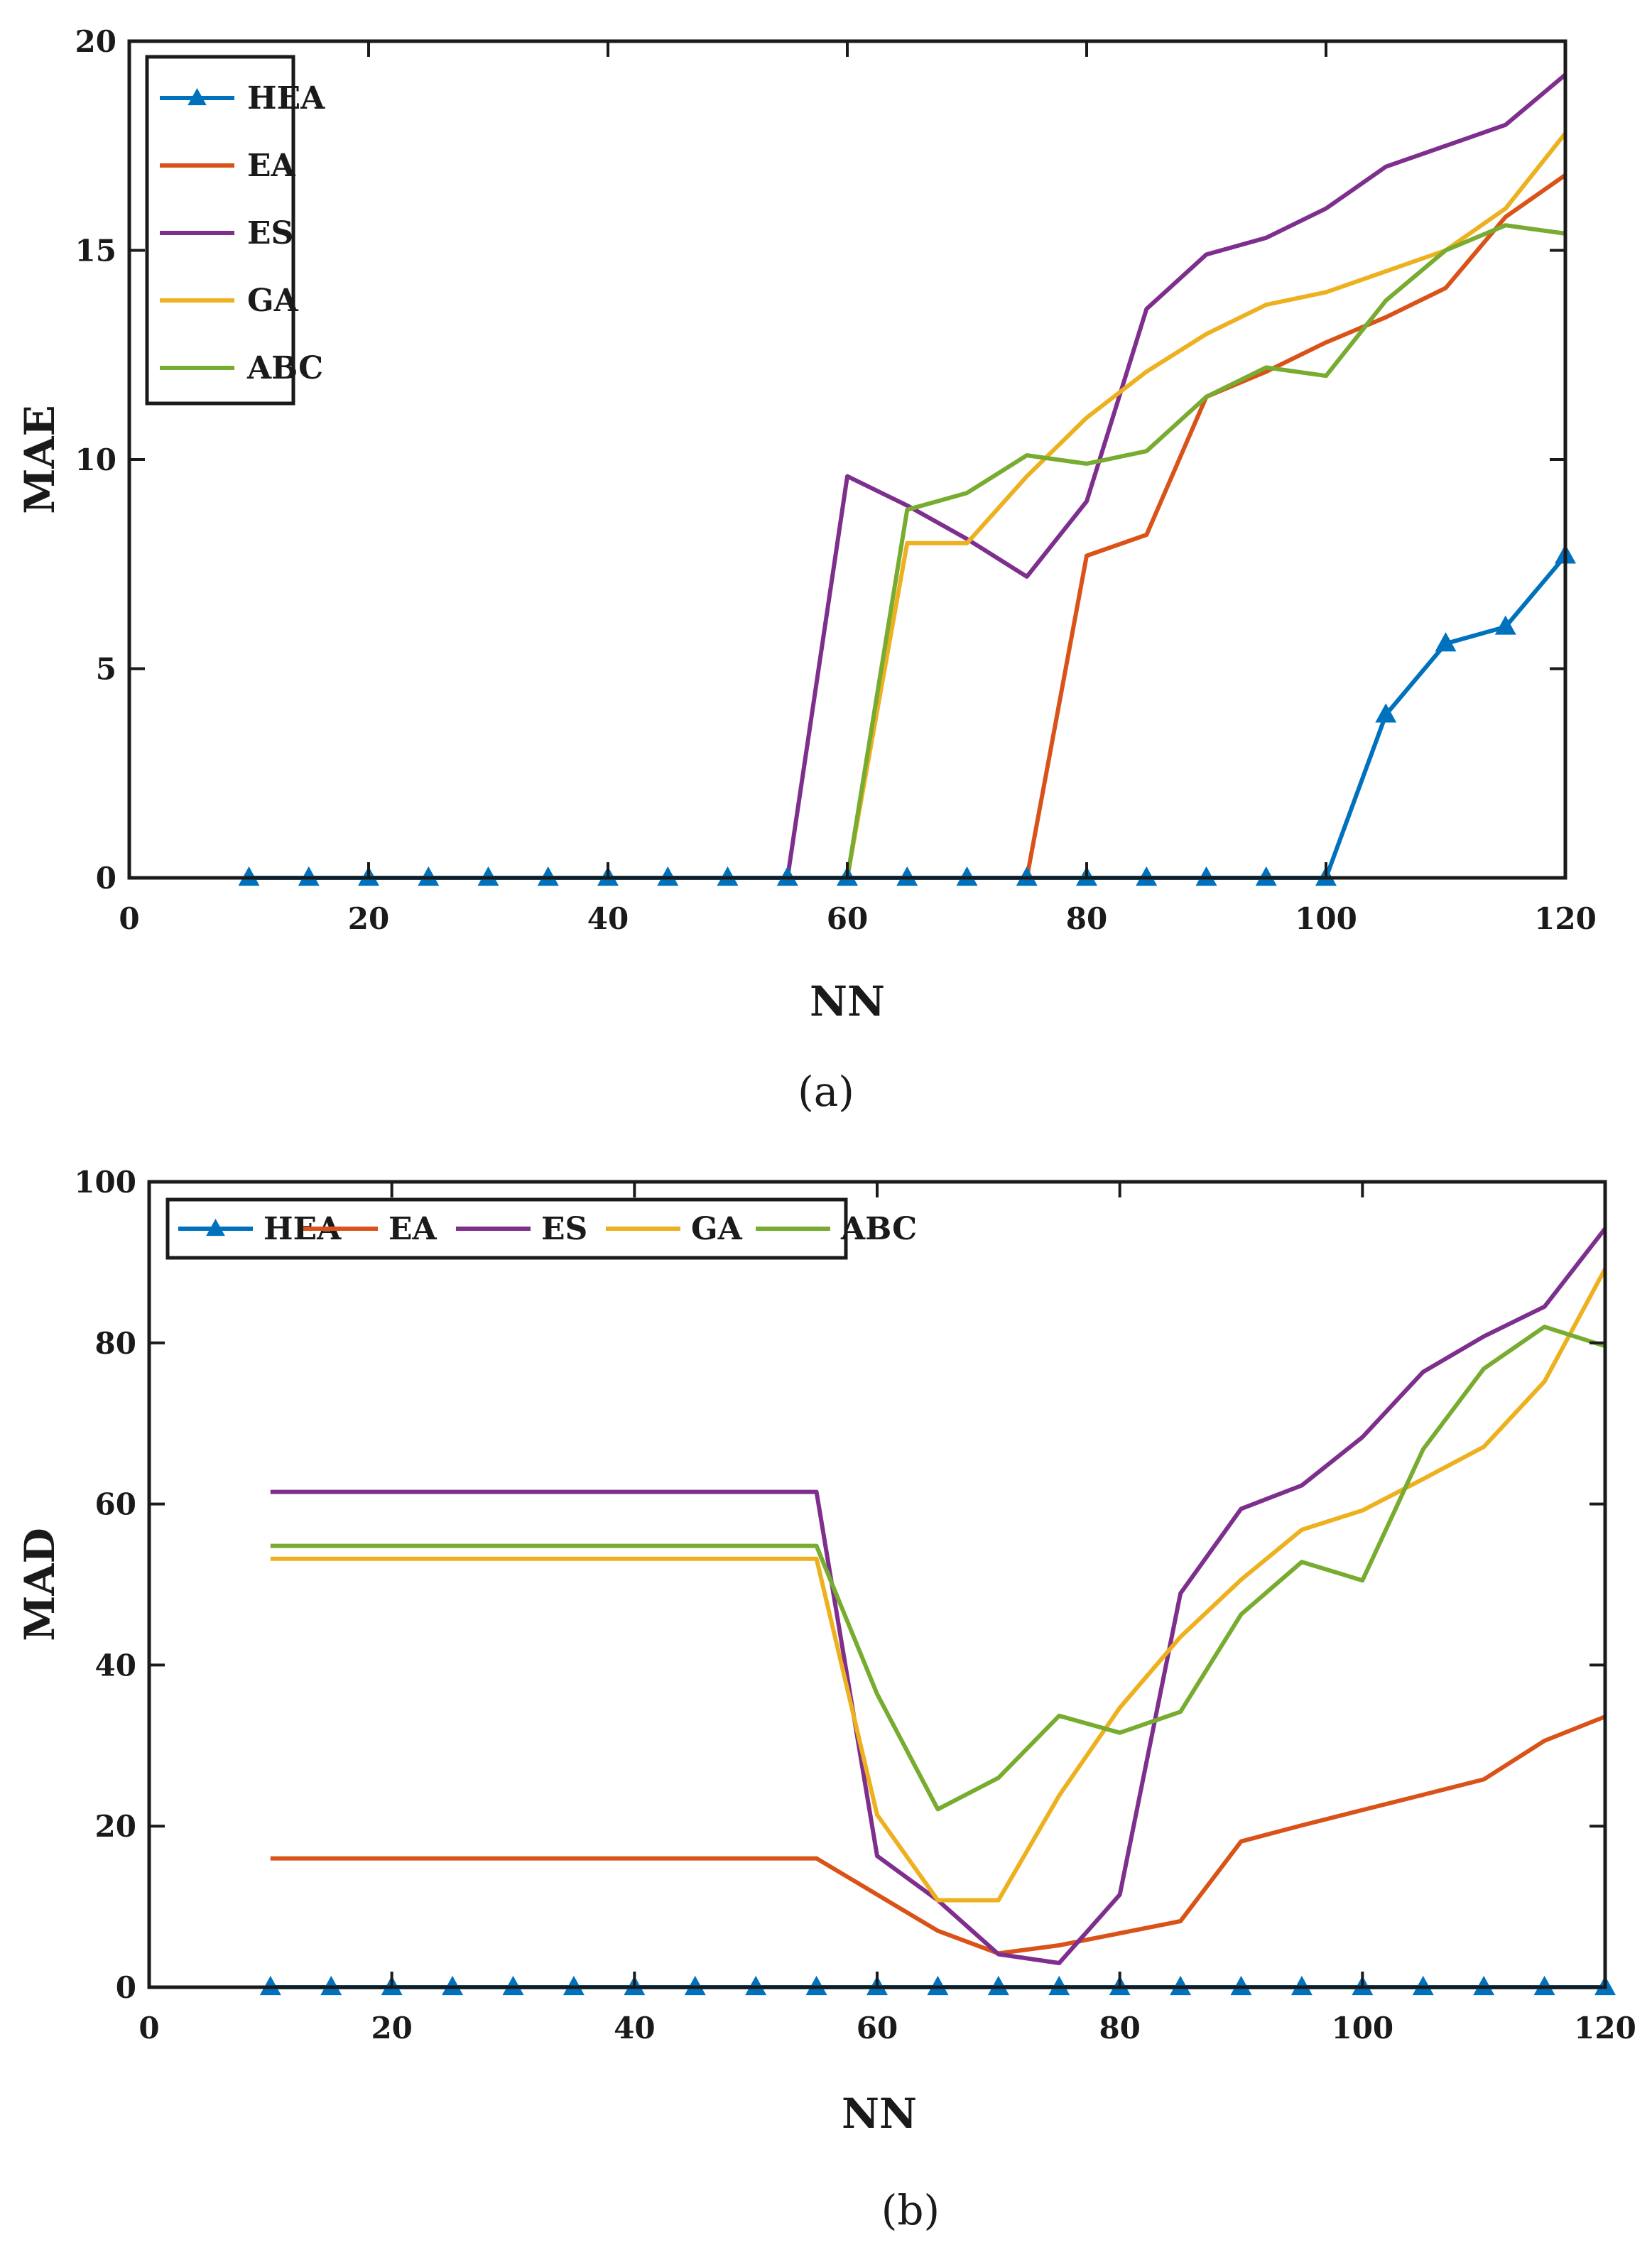 This screenshot has width=1652, height=2250. I want to click on series-line-ea, so click(938, 1835).